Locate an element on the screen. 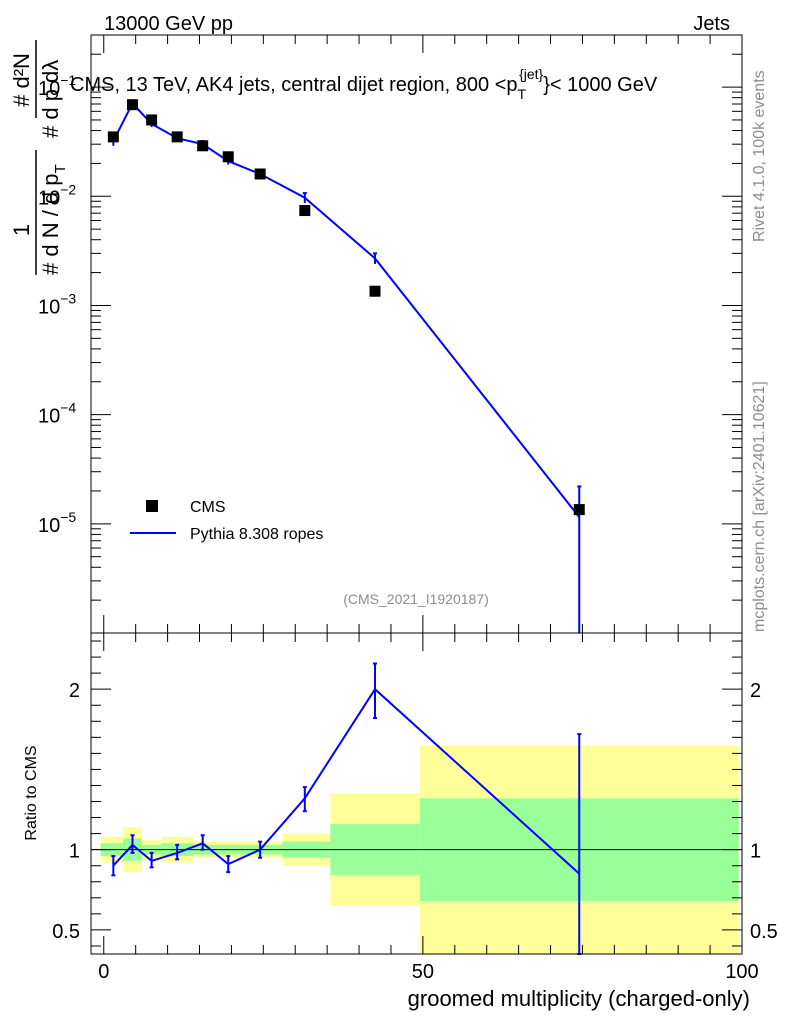 This screenshot has width=786, height=1024. ylabel-den-sub: T is located at coordinates (60, 168).